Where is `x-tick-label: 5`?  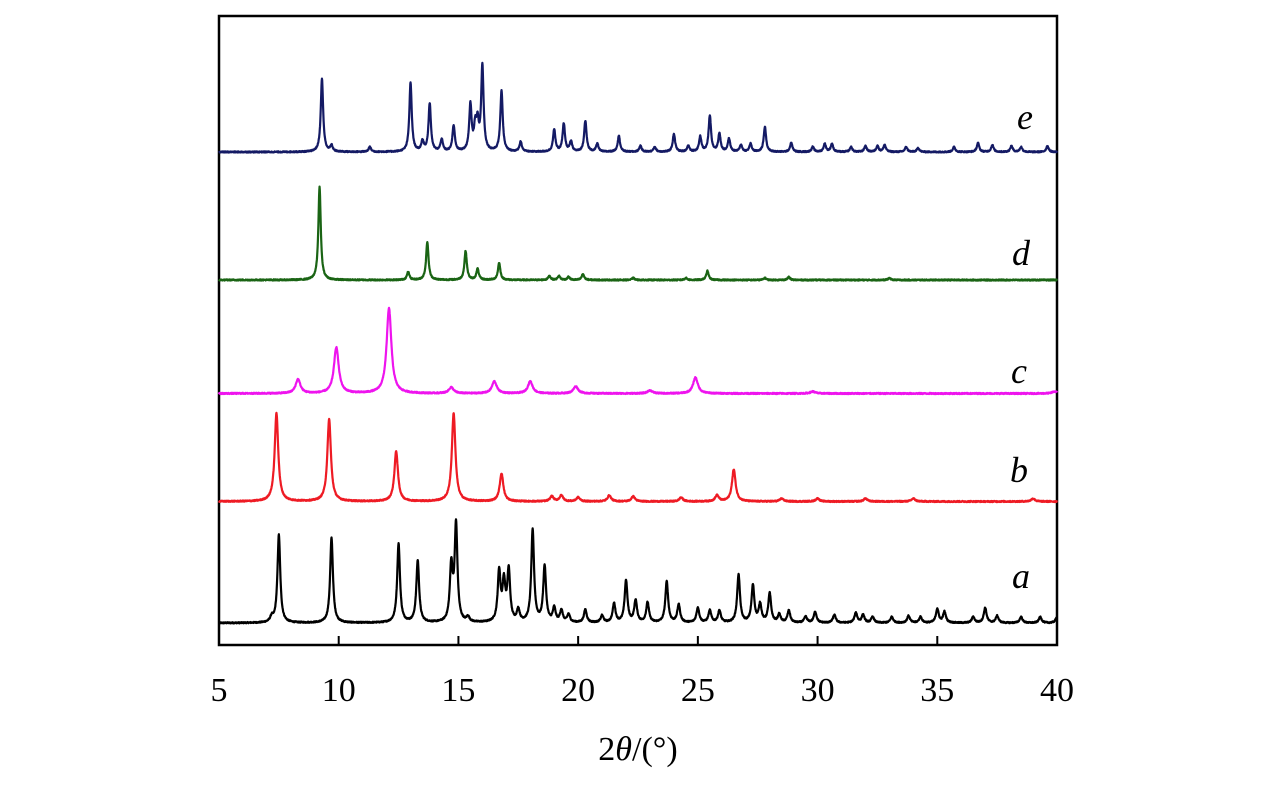 x-tick-label: 5 is located at coordinates (219, 690).